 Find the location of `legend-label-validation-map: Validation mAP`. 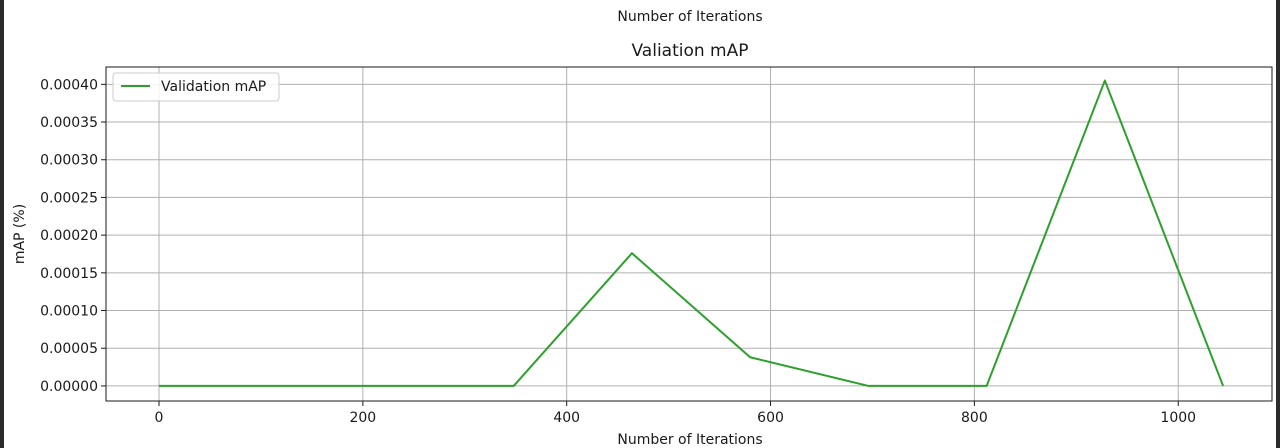

legend-label-validation-map: Validation mAP is located at coordinates (213, 87).